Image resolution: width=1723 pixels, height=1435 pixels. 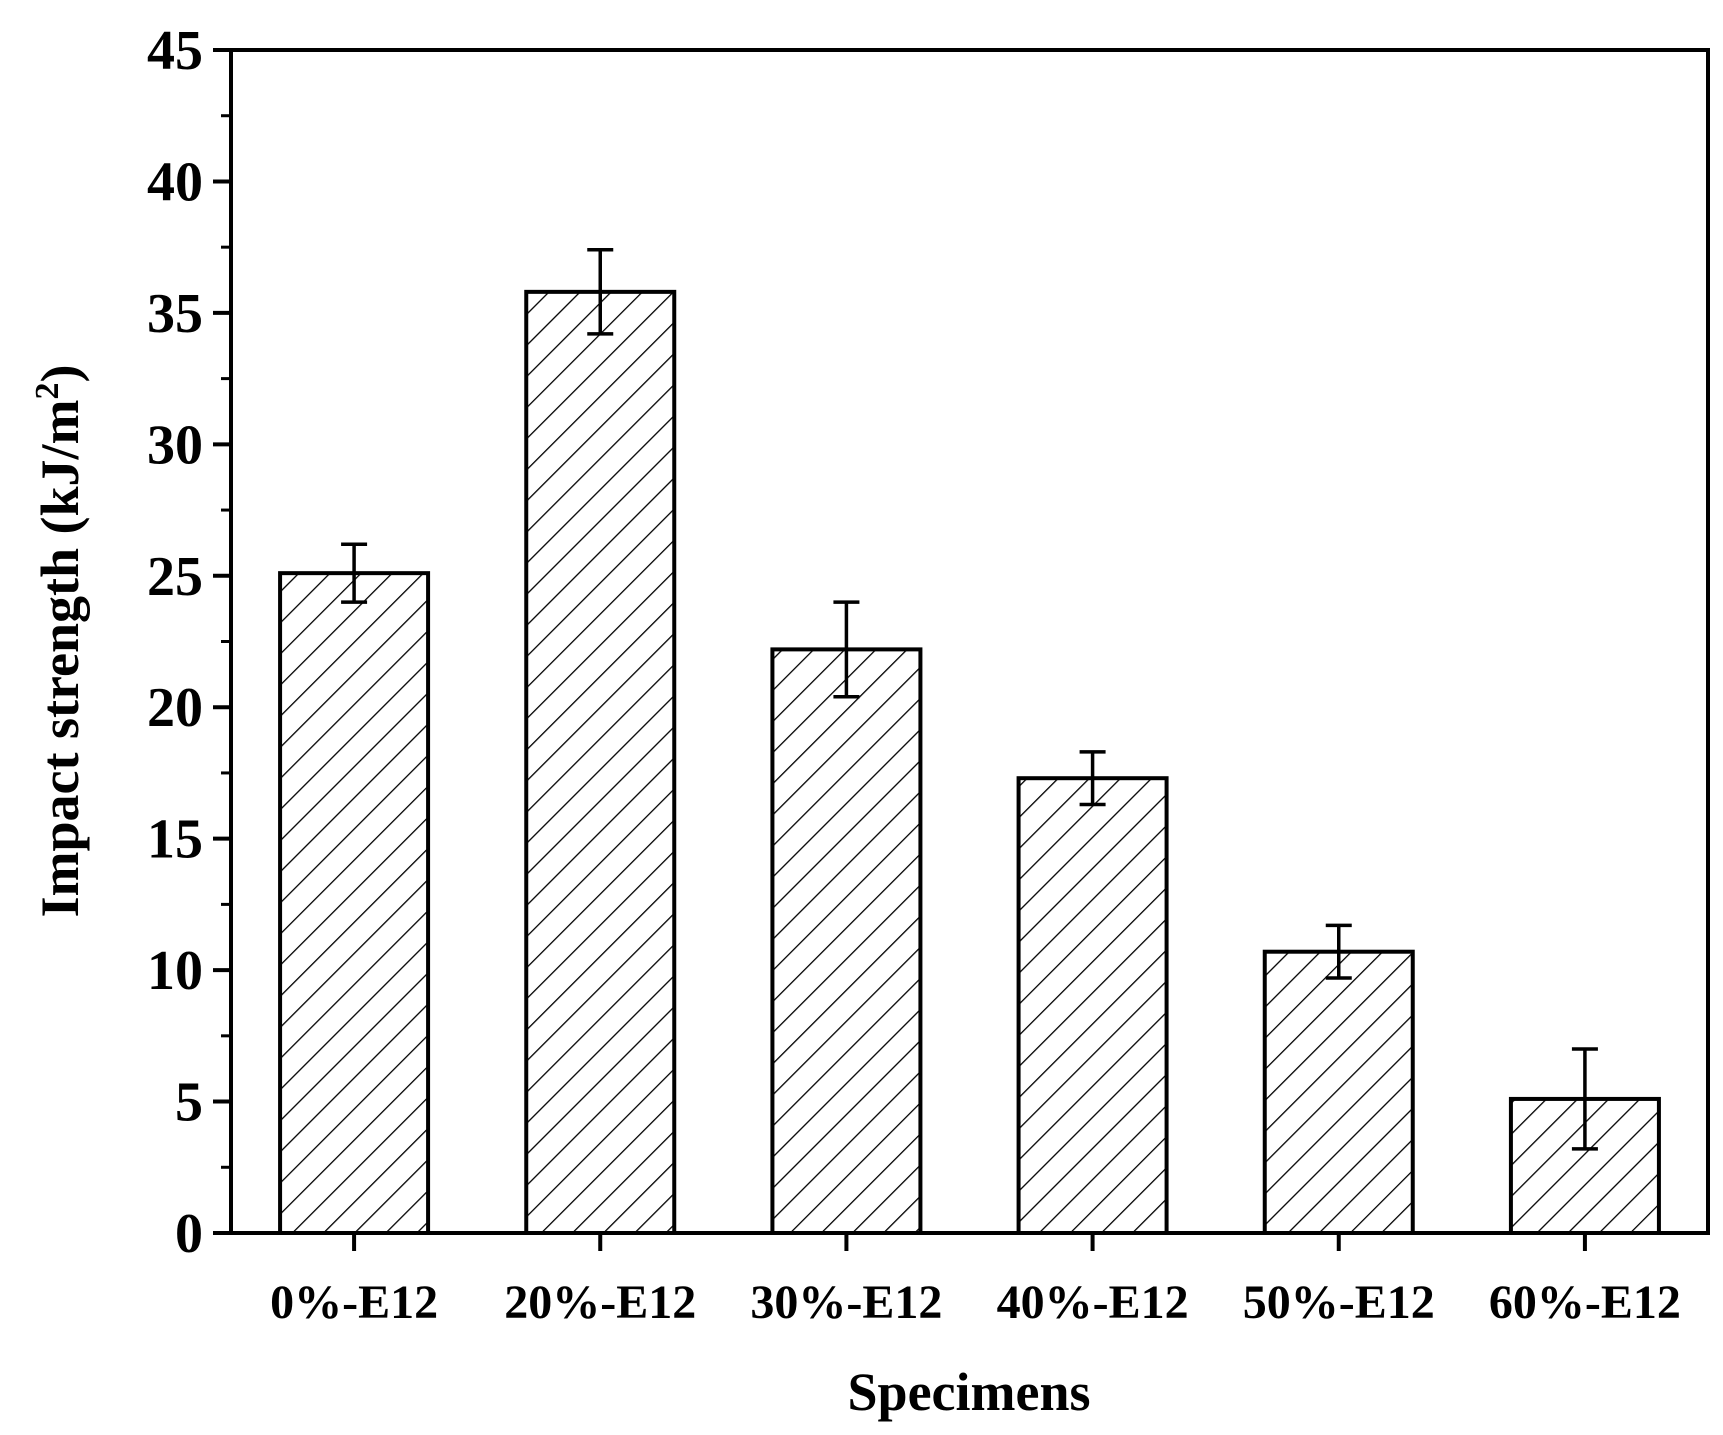 I want to click on y-tick-label: 15, so click(x=175, y=840).